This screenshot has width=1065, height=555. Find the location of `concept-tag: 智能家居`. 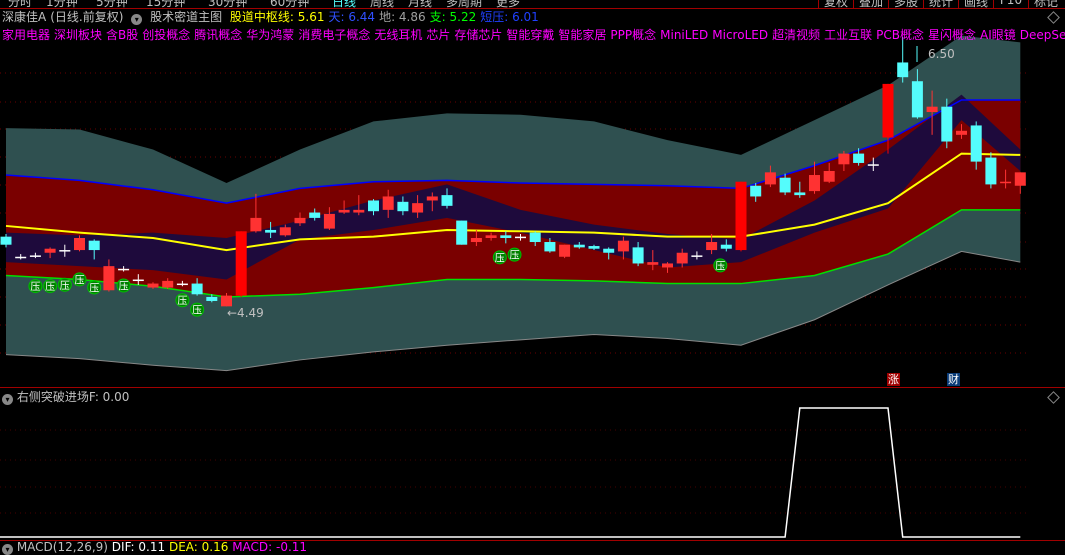

concept-tag: 智能家居 is located at coordinates (582, 35).